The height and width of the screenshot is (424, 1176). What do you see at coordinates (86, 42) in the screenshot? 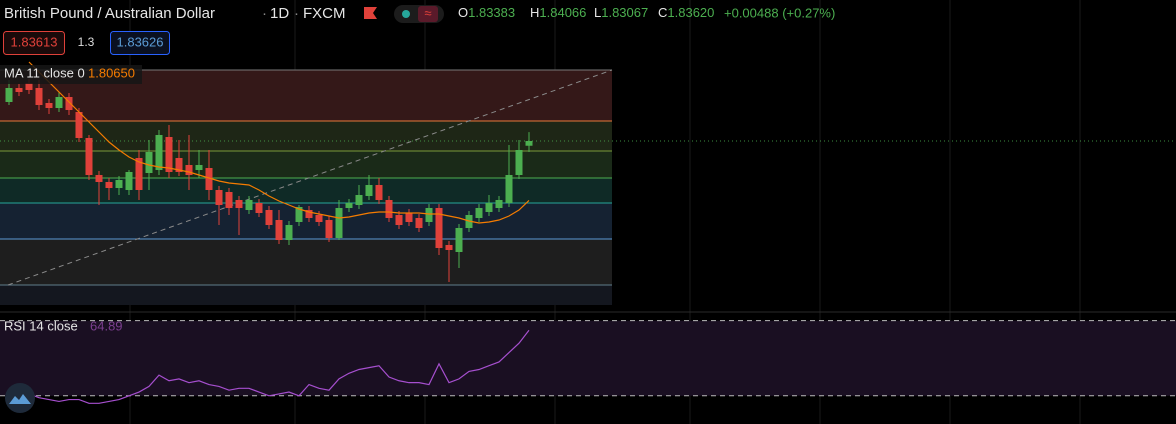
I see `spread: 1.3` at bounding box center [86, 42].